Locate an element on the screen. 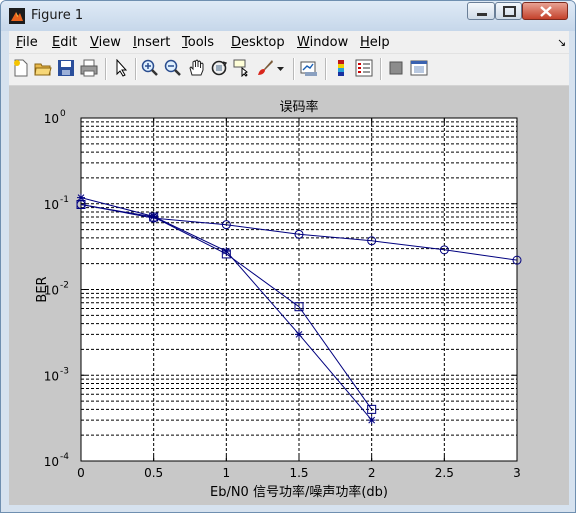 Image resolution: width=576 pixels, height=513 pixels. legend-icon is located at coordinates (364, 68).